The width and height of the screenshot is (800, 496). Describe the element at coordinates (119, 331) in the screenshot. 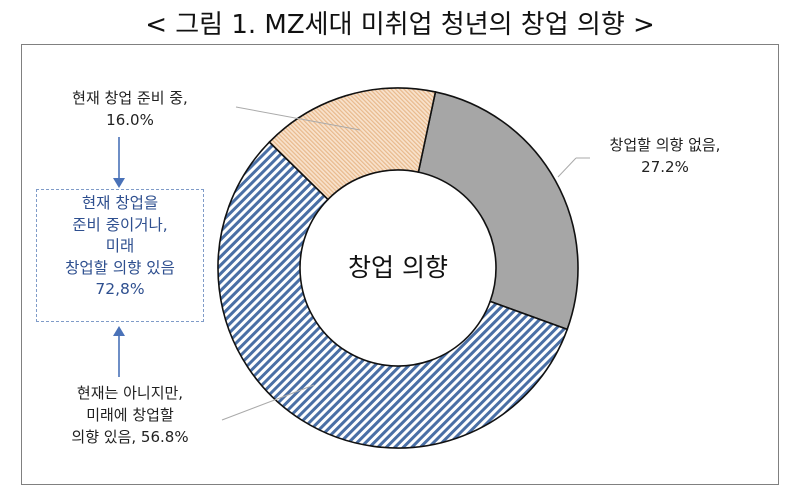

I see `arrow-up-icon` at that location.